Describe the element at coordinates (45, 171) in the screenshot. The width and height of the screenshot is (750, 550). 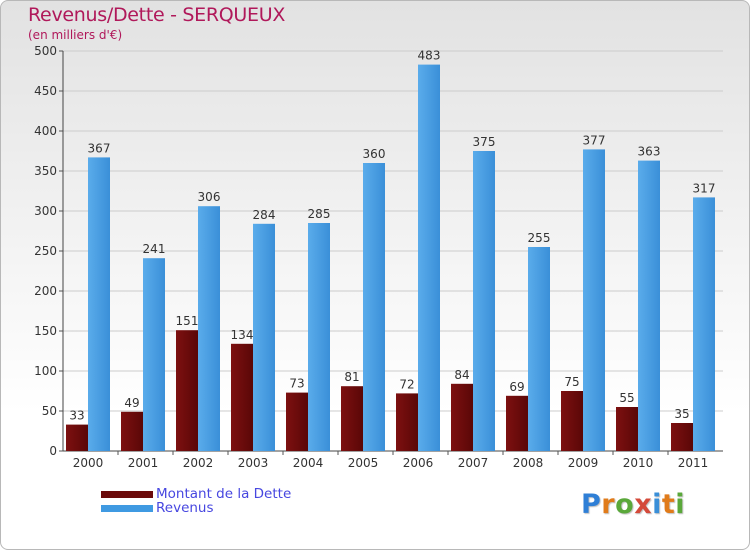
I see `y-tick-label: 350` at that location.